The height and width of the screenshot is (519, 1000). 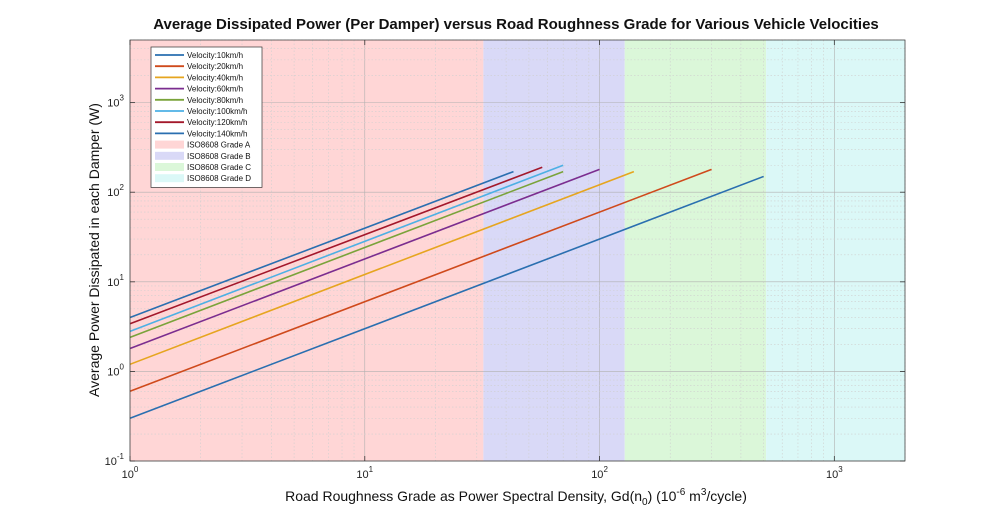 What do you see at coordinates (219, 145) in the screenshot?
I see `legend-label-9: ISO8608 Grade A` at bounding box center [219, 145].